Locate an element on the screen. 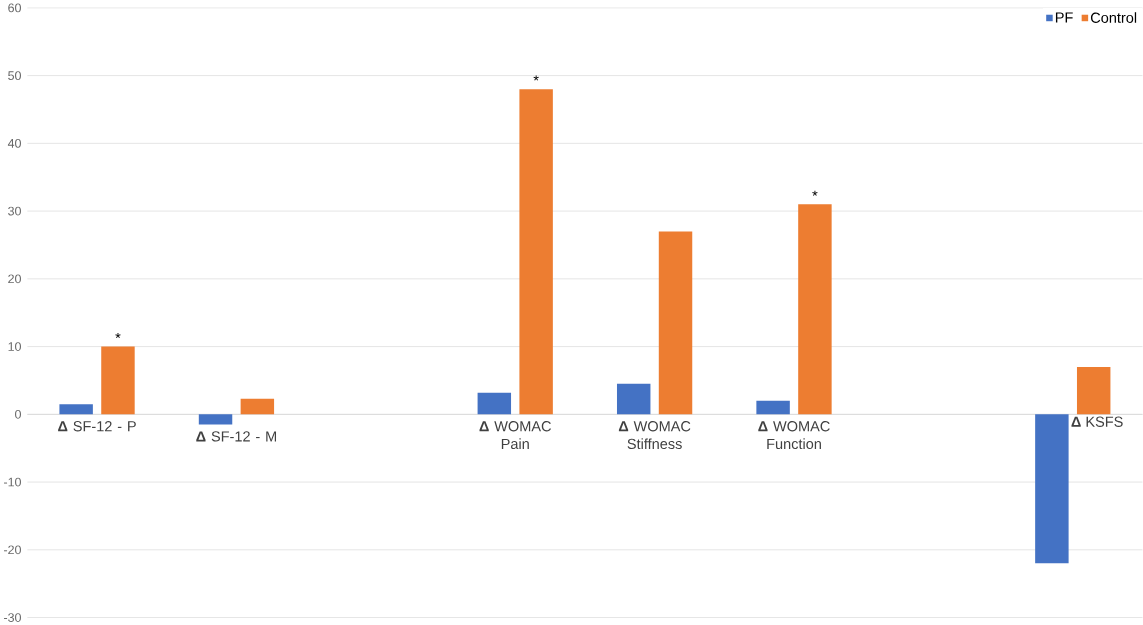 This screenshot has width=1143, height=625. x-tick-label: Δ KSFS is located at coordinates (1097, 421).